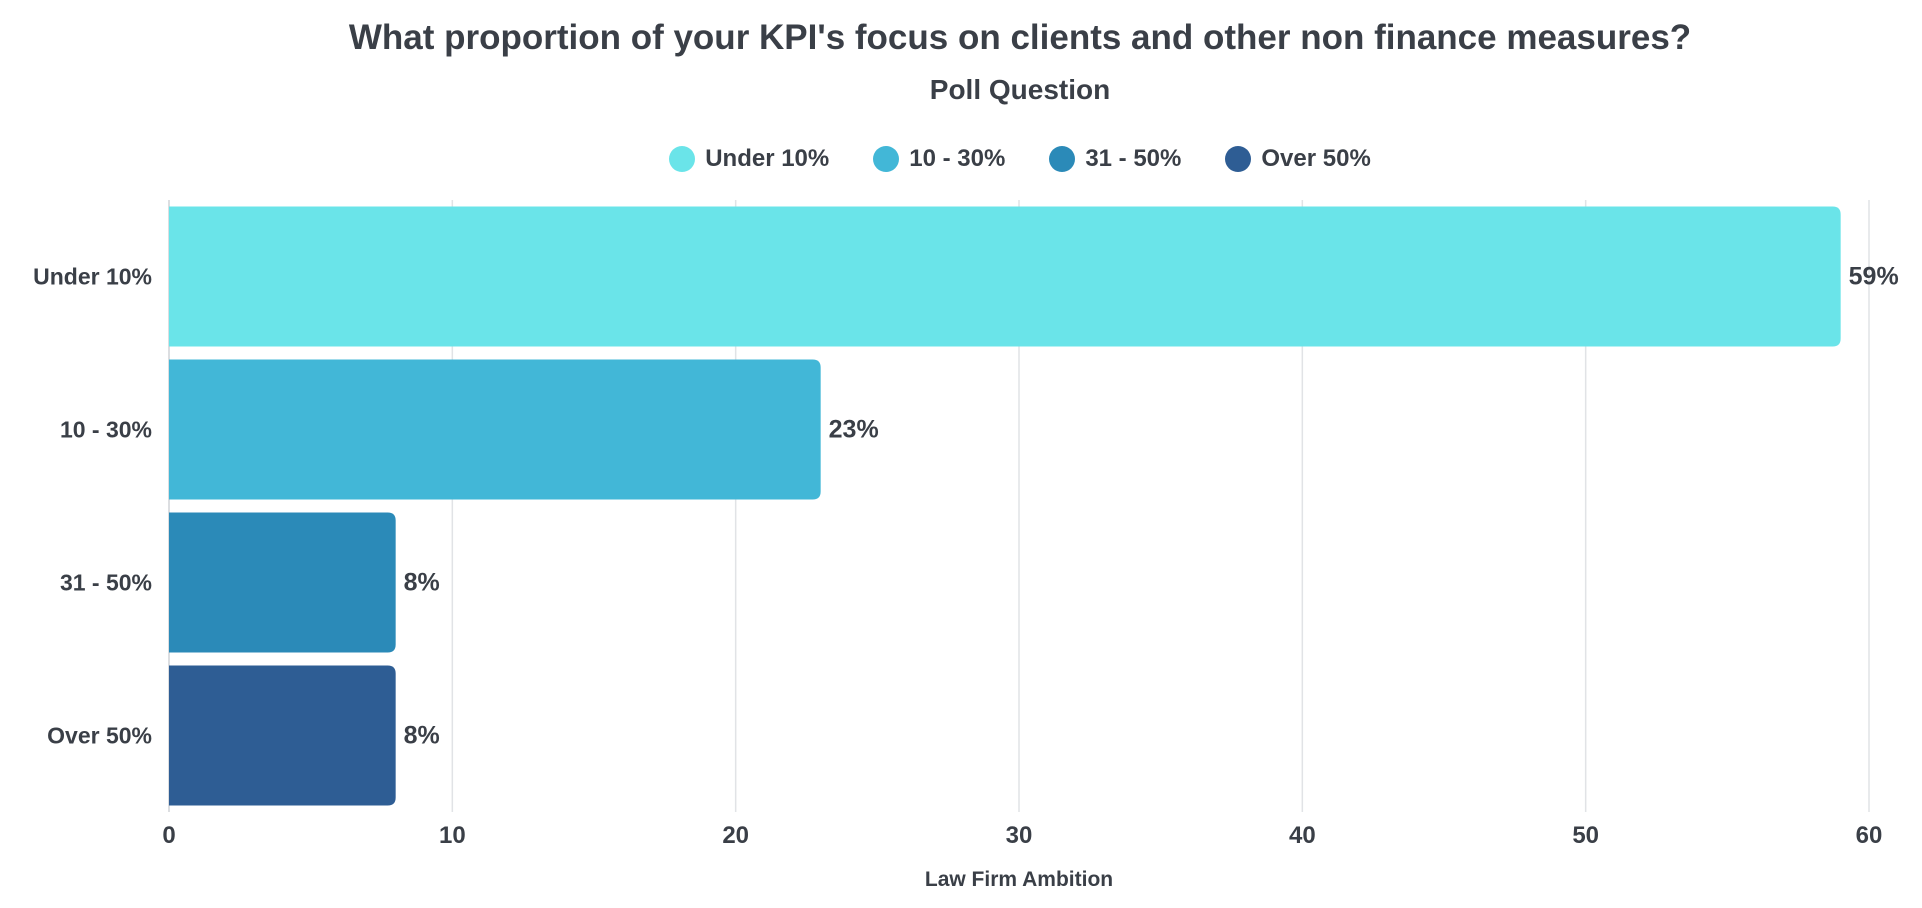 The width and height of the screenshot is (1922, 908). Describe the element at coordinates (168, 835) in the screenshot. I see `x-tick-label: 0` at that location.